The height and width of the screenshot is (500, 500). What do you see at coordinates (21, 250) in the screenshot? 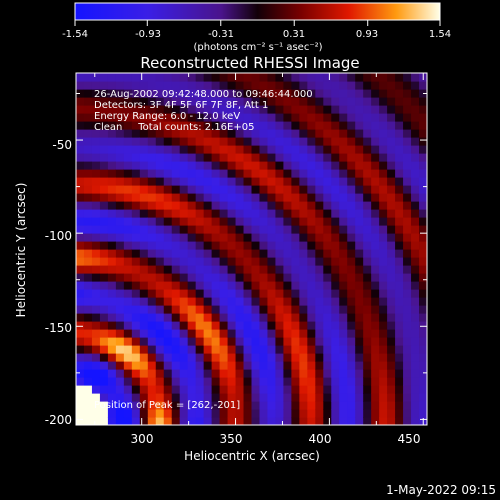
I see `y-axis-label: Heliocentric Y (arcsec)` at bounding box center [21, 250].